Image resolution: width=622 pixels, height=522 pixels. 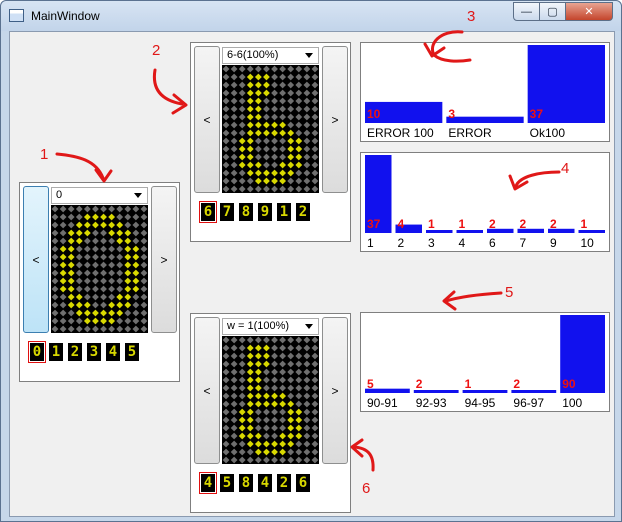 I want to click on digit-thumbnail: 7, so click(x=227, y=212).